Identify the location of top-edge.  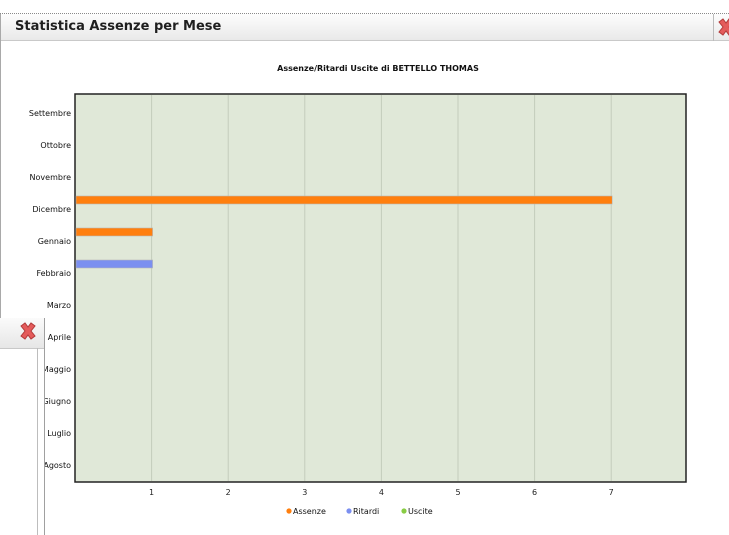
(364, 7).